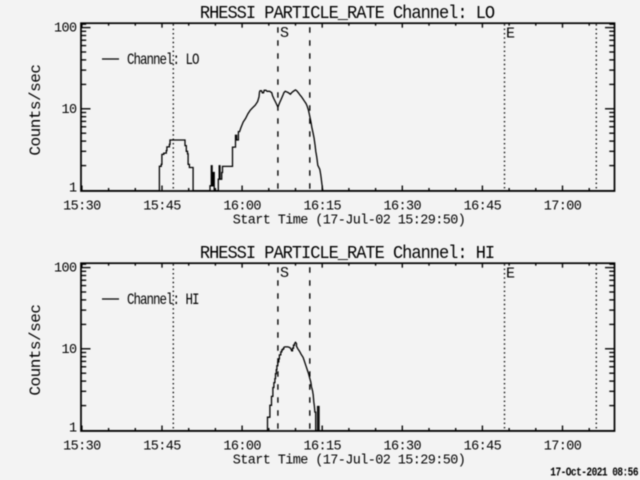 This screenshot has width=640, height=480. What do you see at coordinates (163, 60) in the screenshot?
I see `svg-text: Channel: LO` at bounding box center [163, 60].